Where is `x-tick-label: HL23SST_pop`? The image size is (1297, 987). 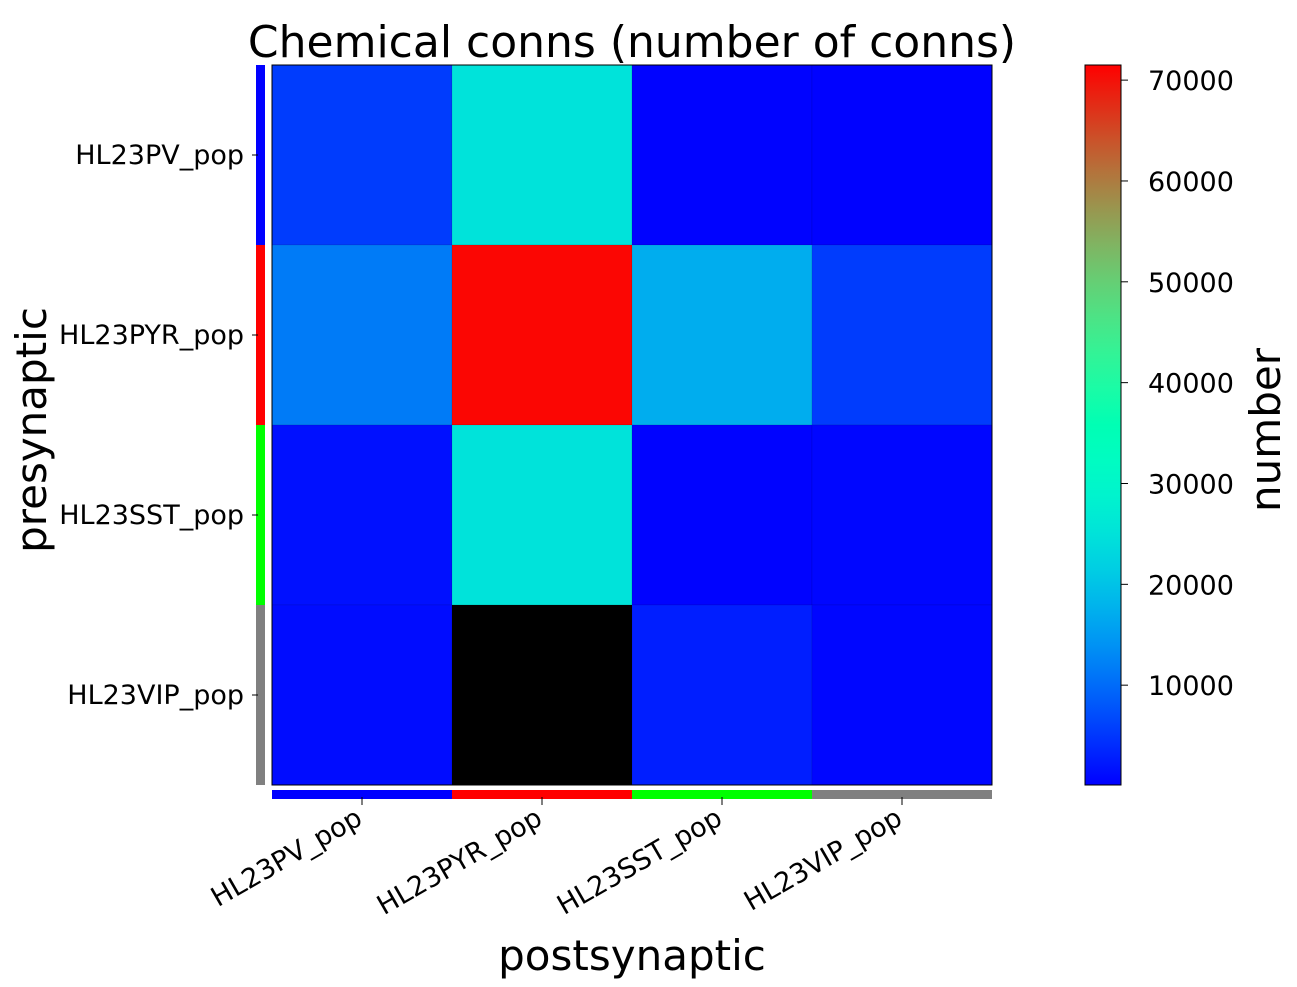 x-tick-label: HL23SST_pop is located at coordinates (640, 861).